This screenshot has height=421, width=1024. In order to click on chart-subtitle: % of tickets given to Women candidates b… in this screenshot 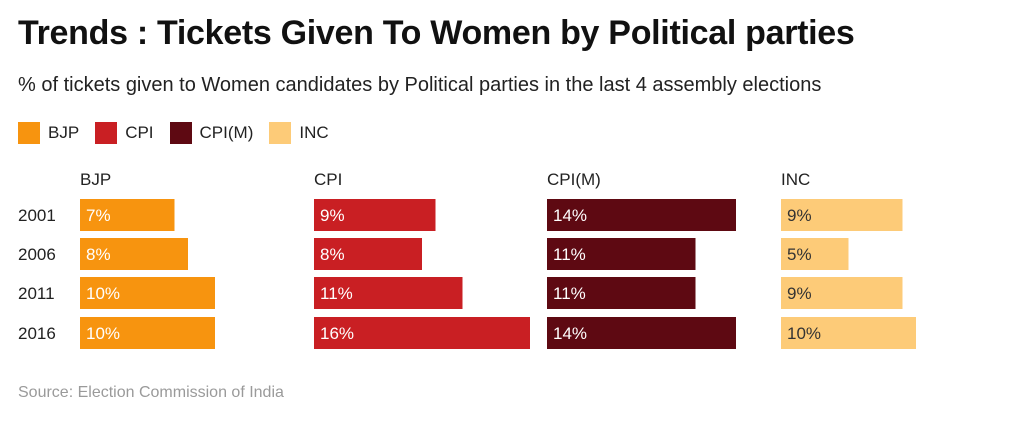, I will do `click(420, 85)`.